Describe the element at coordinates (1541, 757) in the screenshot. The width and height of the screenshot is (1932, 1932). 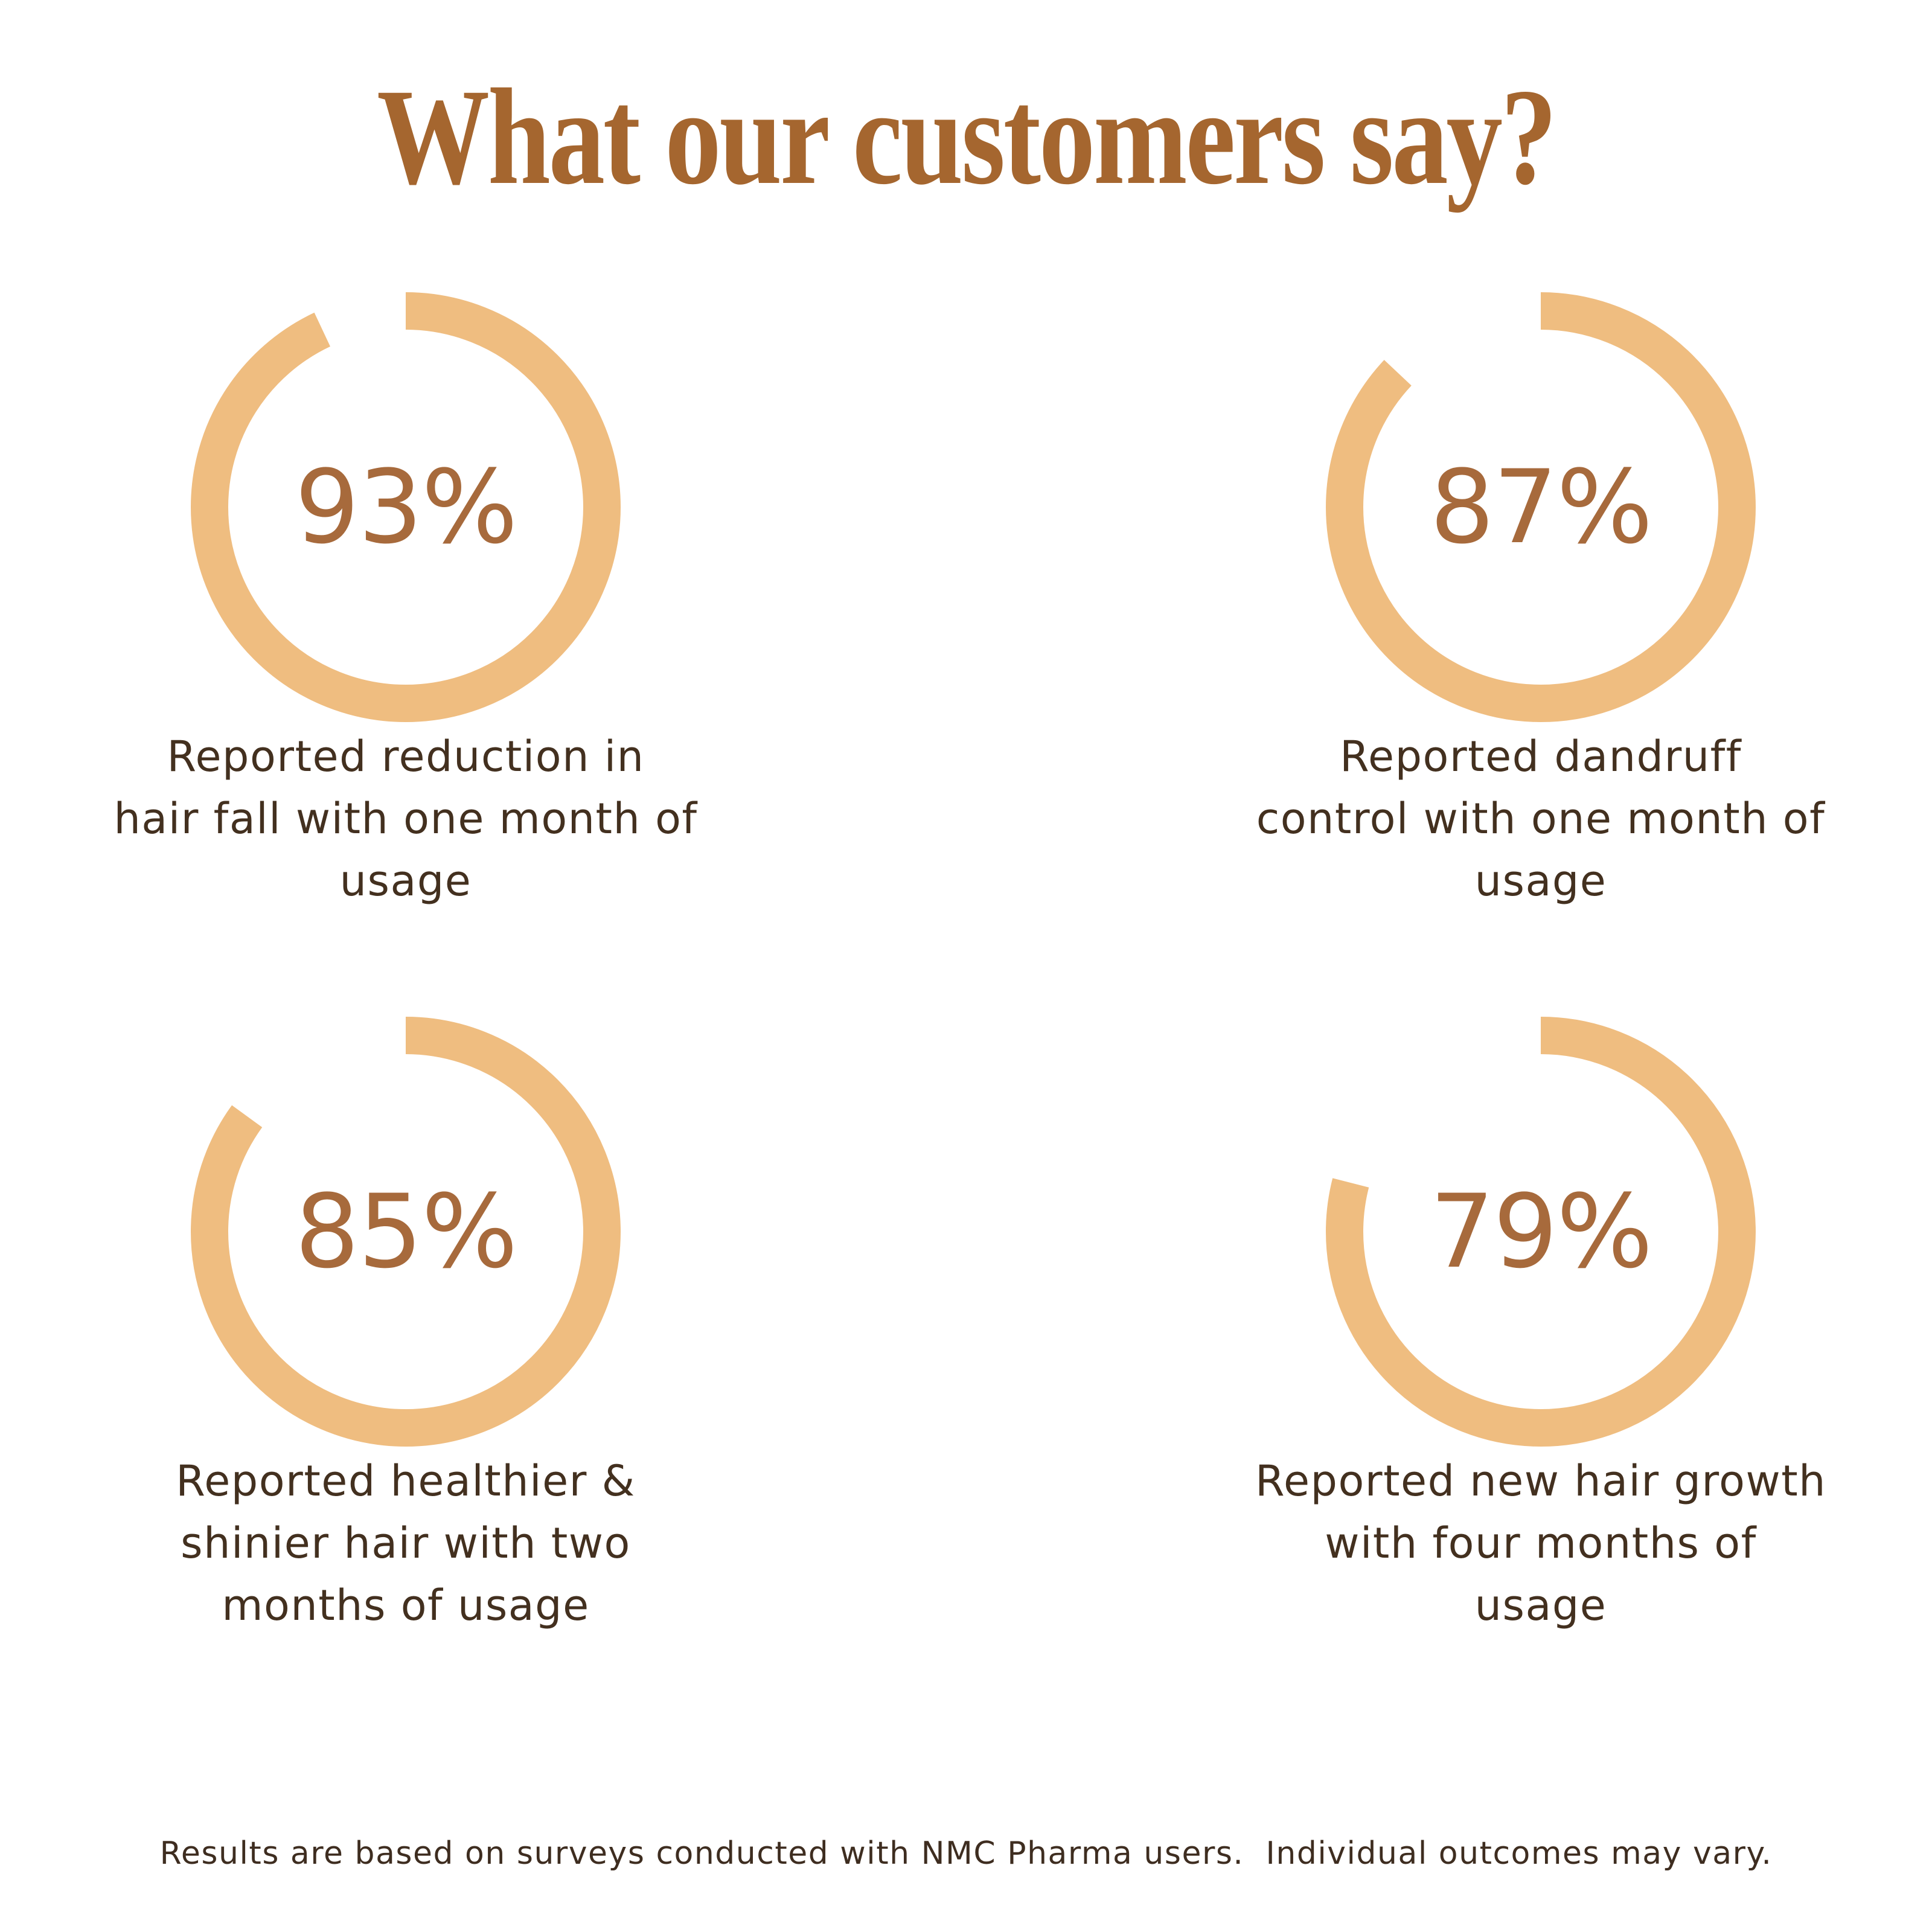
I see `caption-line: Reported dandruff` at that location.